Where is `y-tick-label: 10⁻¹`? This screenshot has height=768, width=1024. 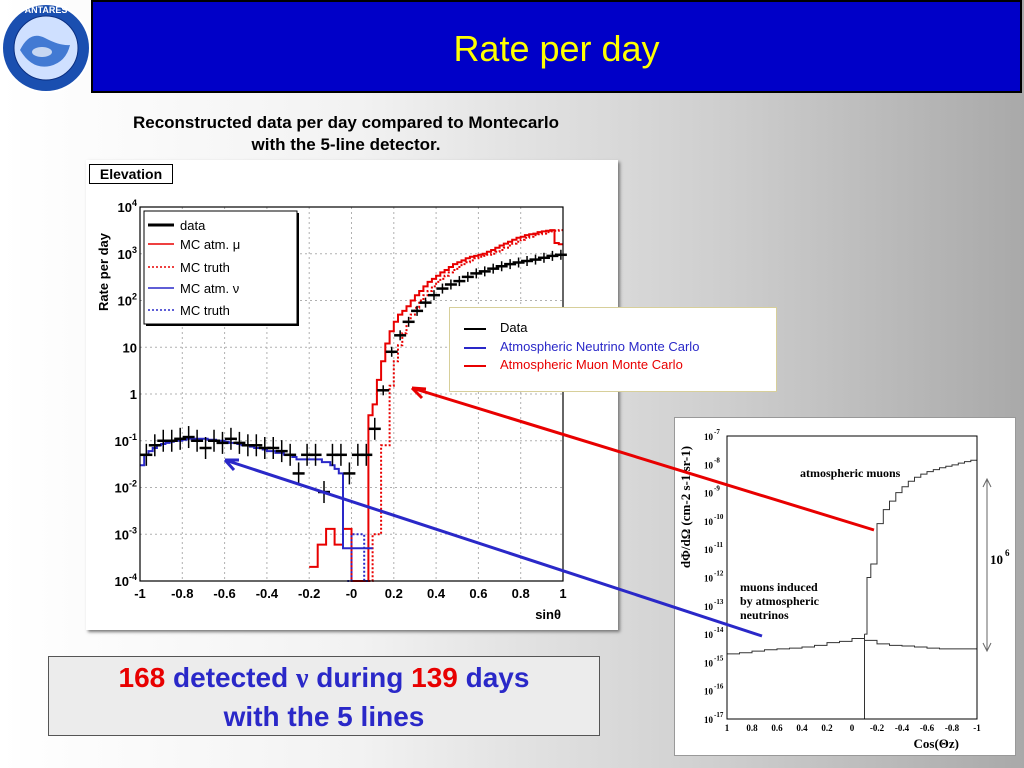 y-tick-label: 10⁻¹ is located at coordinates (126, 440).